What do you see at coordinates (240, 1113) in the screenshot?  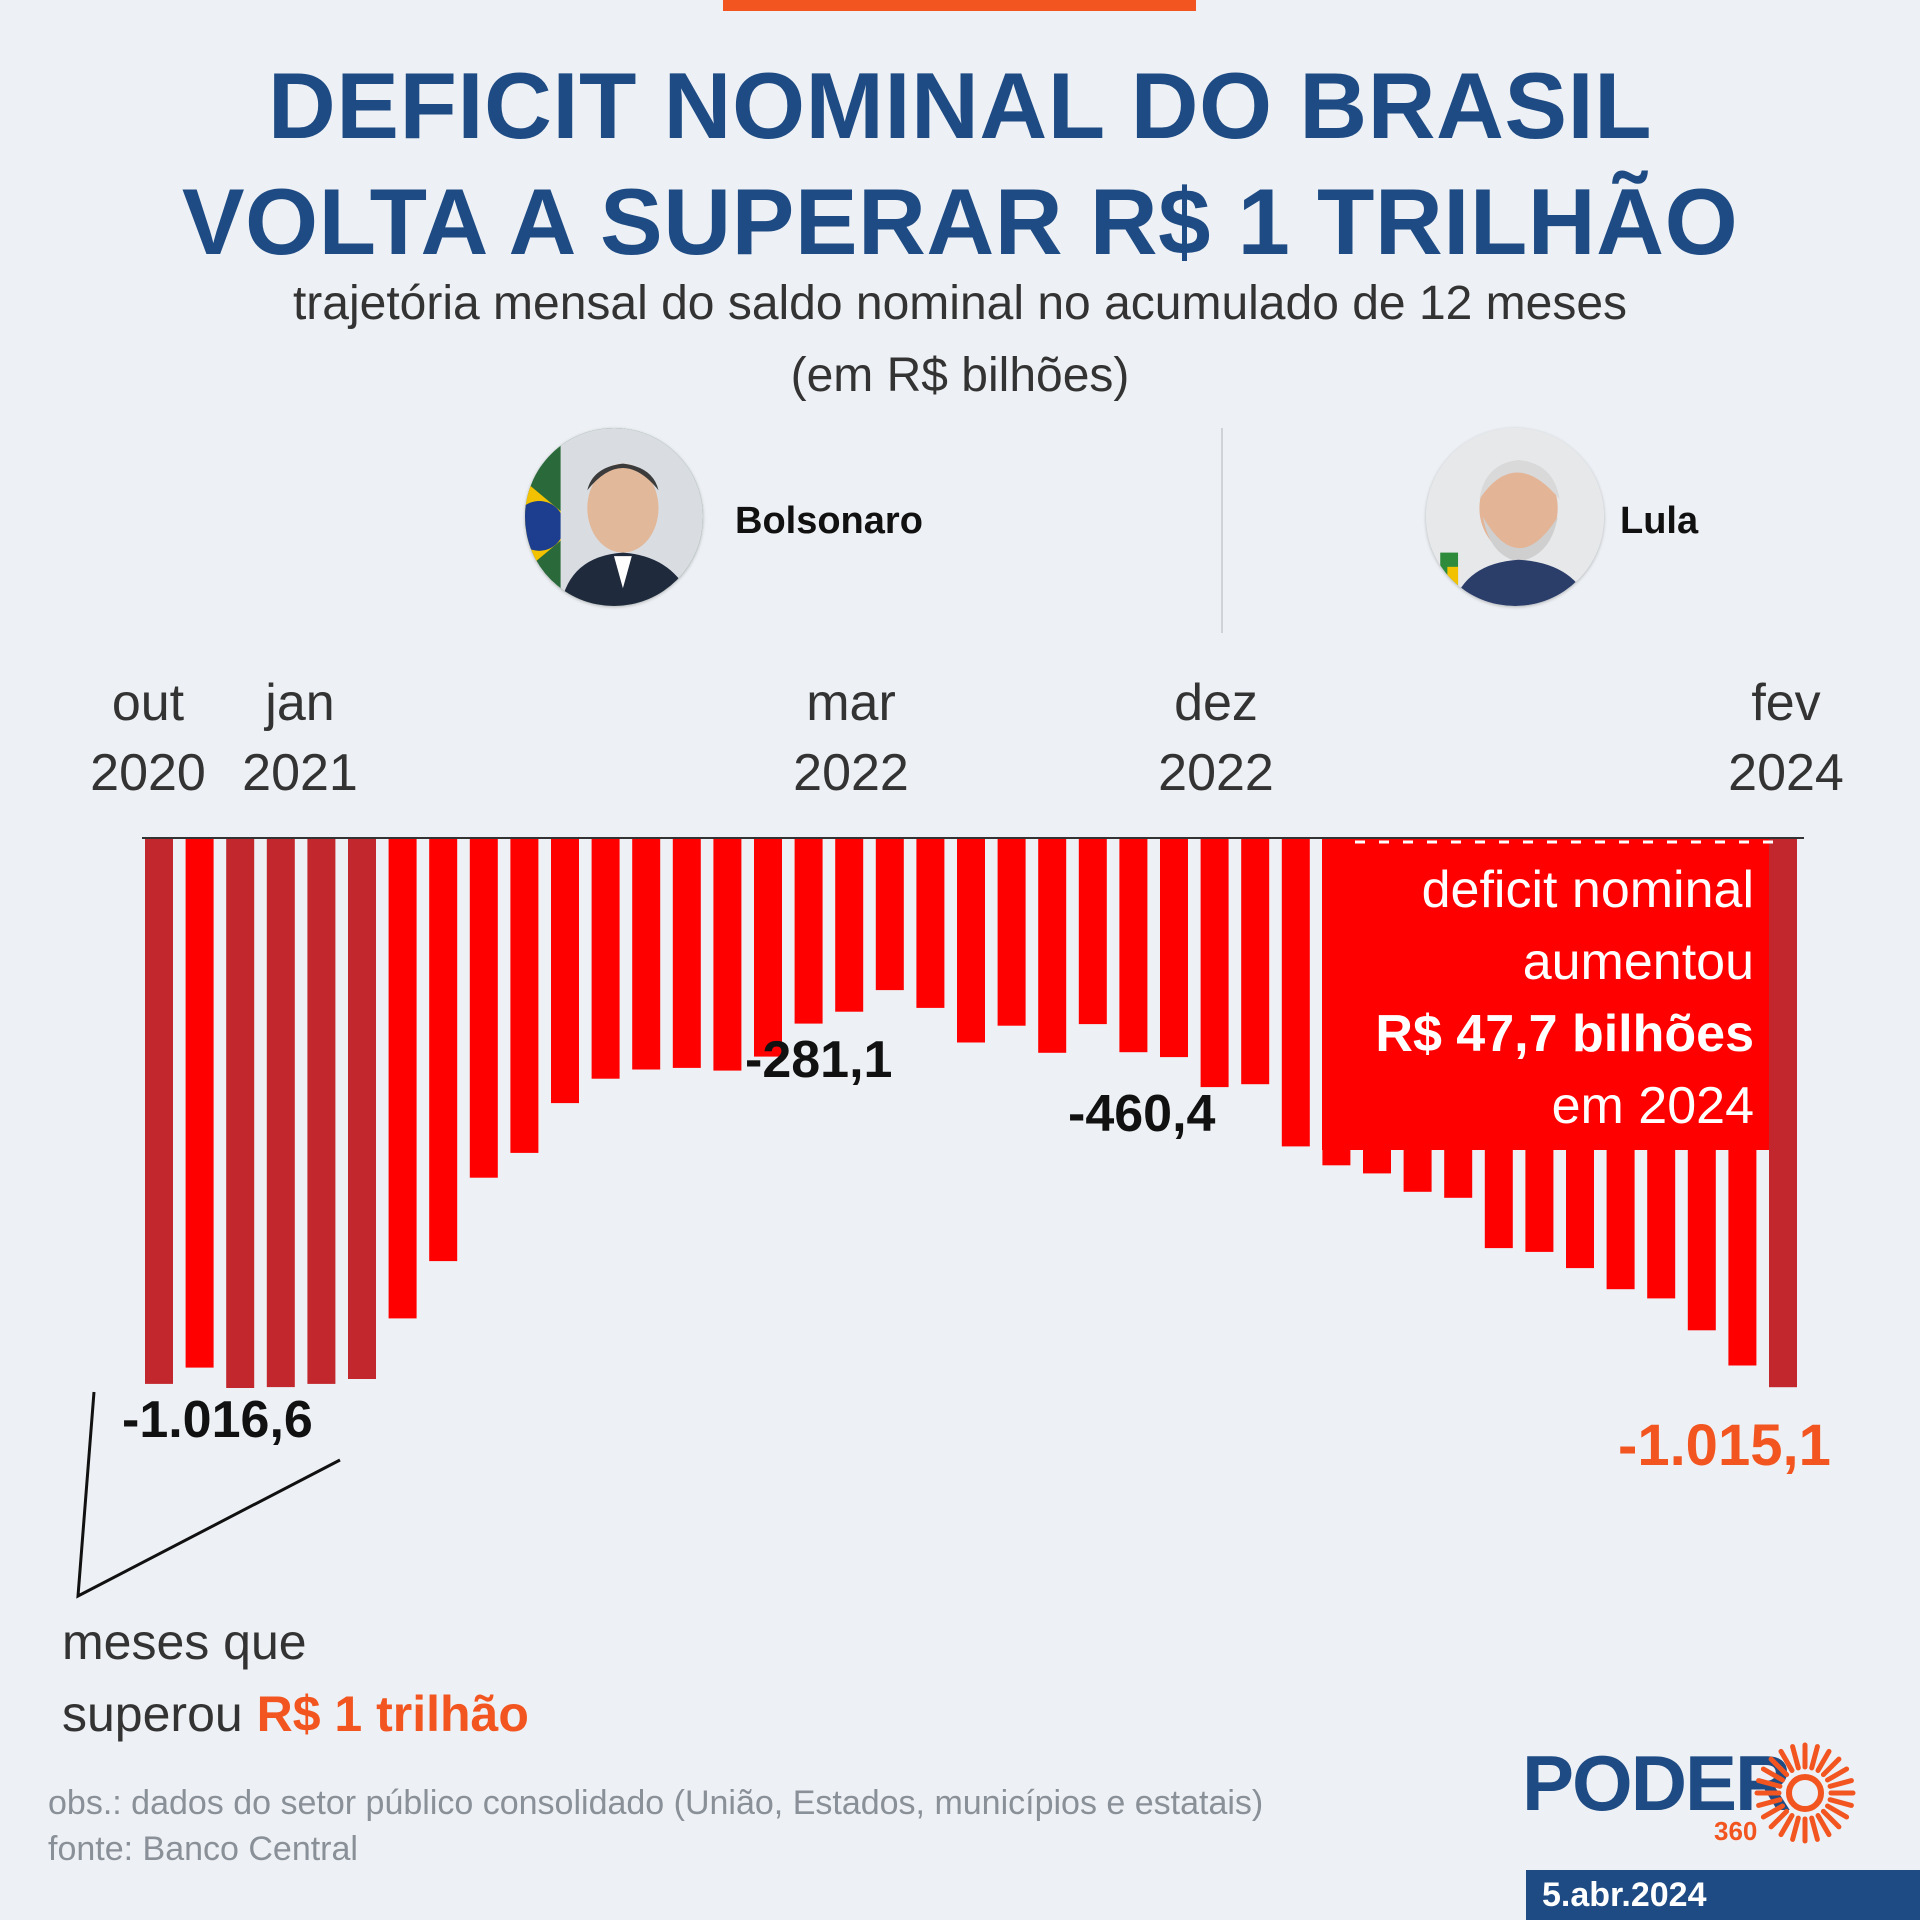 I see `bar-dez-2020` at bounding box center [240, 1113].